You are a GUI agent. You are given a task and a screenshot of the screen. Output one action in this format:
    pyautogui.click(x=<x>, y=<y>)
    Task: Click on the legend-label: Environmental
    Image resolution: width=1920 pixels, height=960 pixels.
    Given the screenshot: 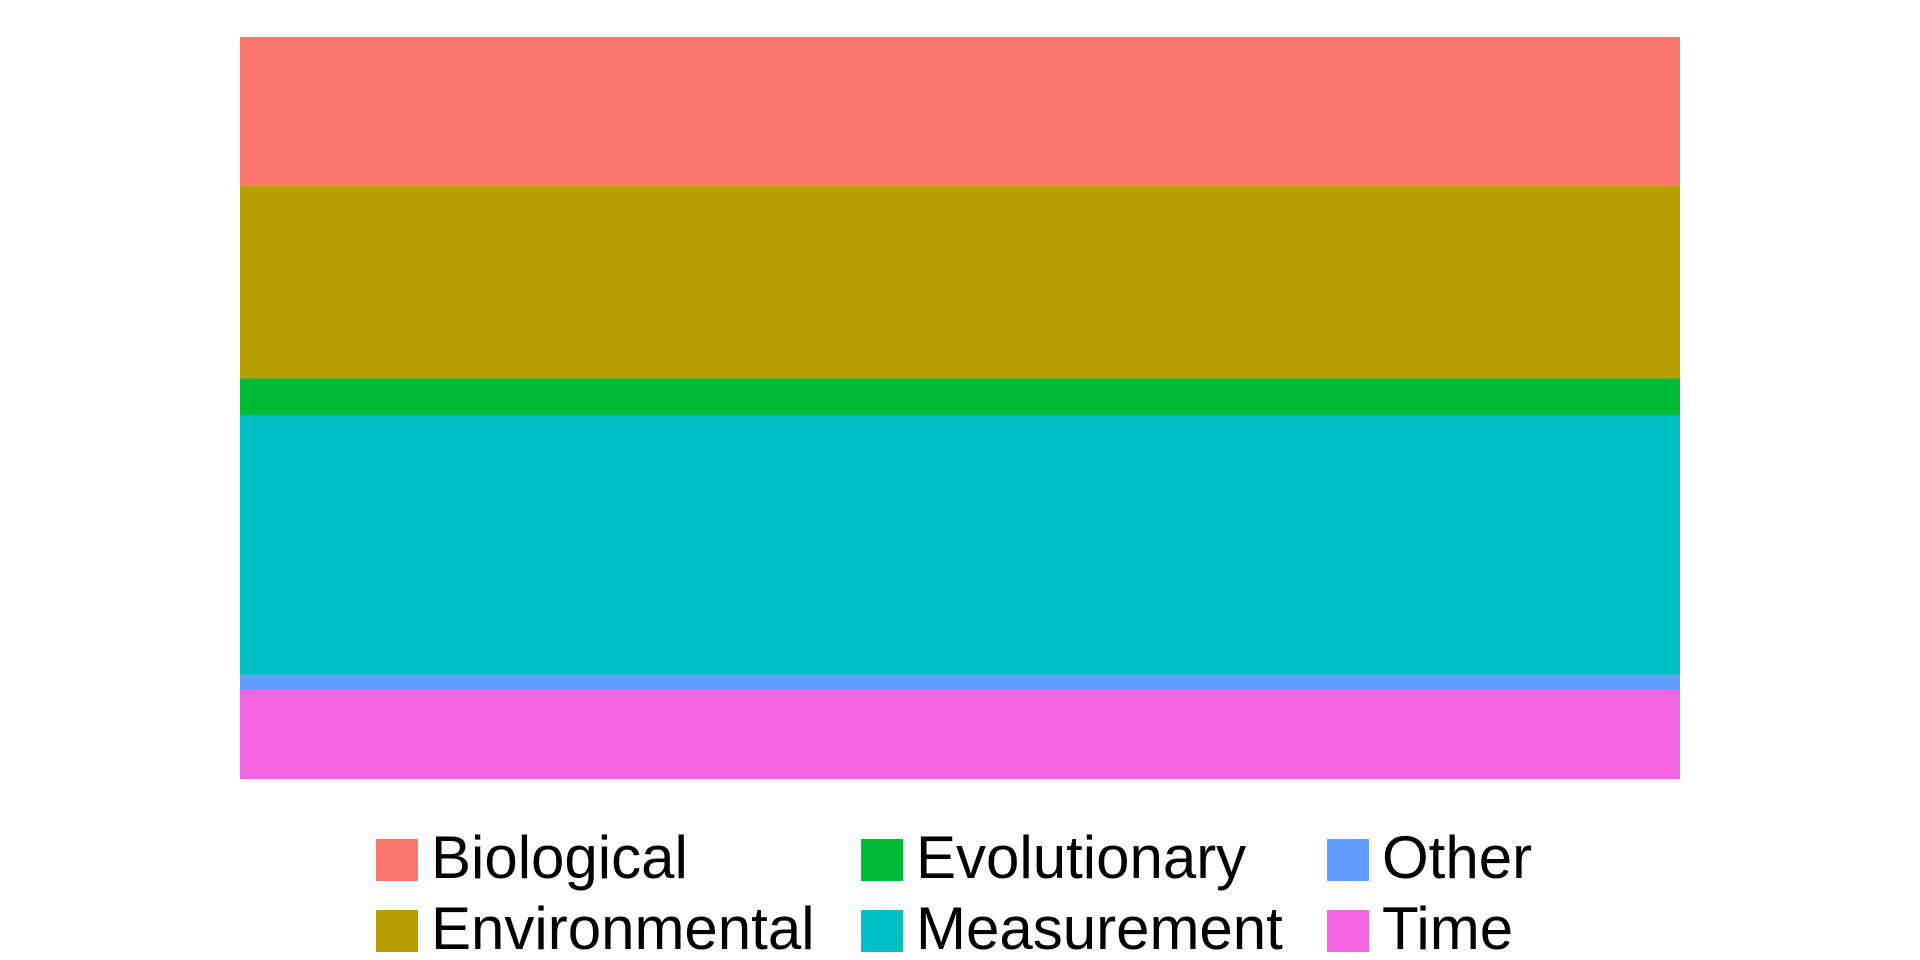 What is the action you would take?
    pyautogui.click(x=623, y=927)
    